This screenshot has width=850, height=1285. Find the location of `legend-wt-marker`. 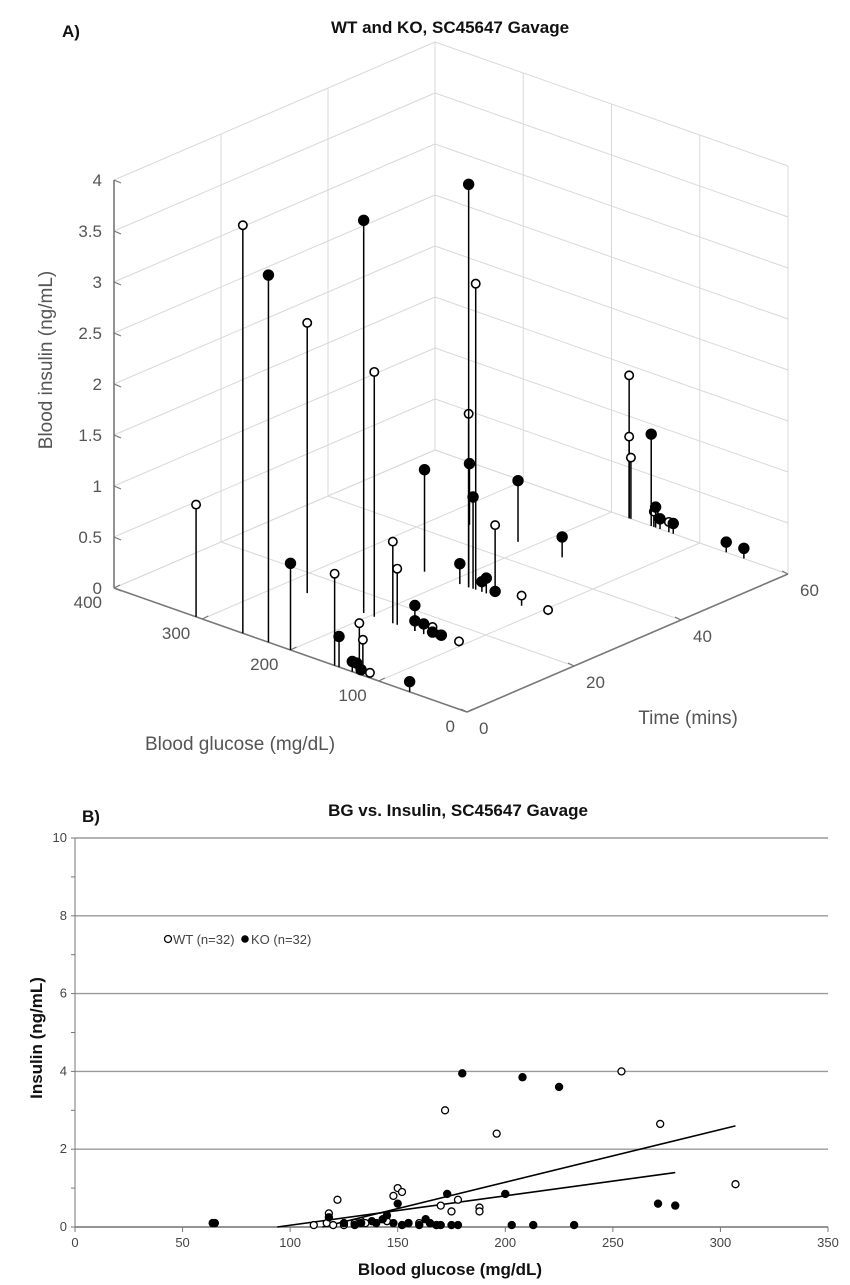

legend-wt-marker is located at coordinates (168, 939).